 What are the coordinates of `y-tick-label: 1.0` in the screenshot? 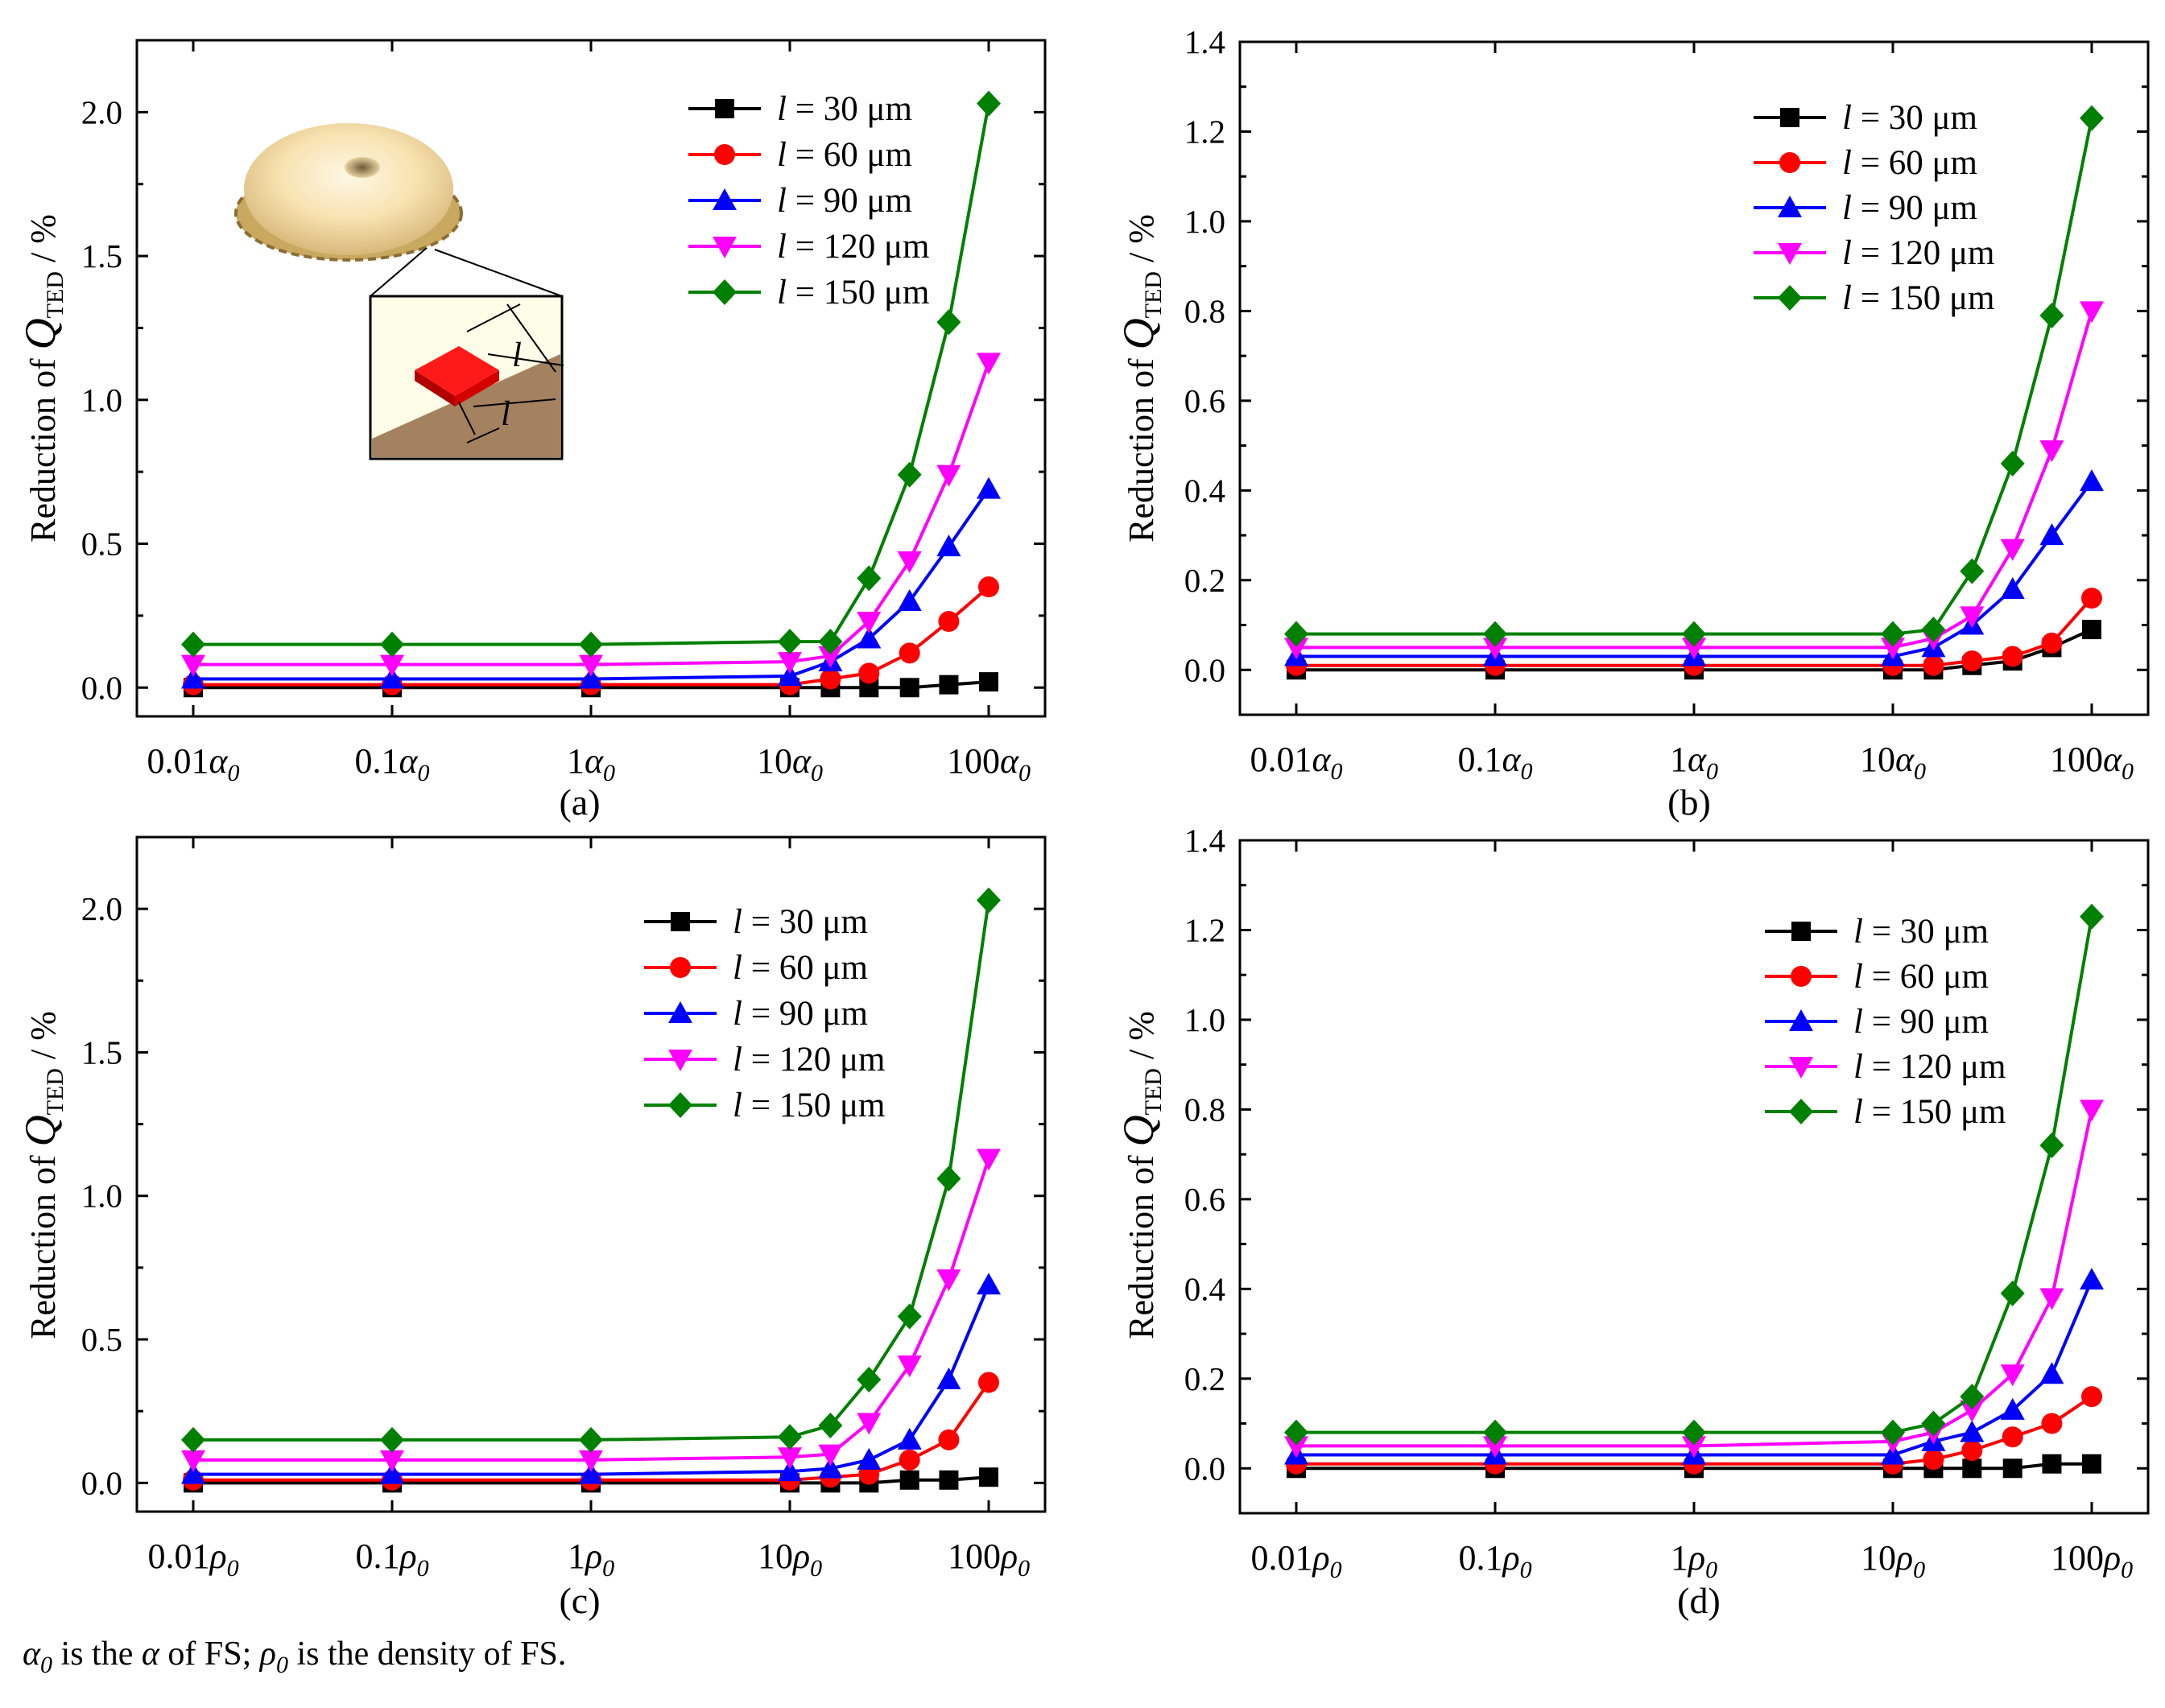 It's located at (1204, 1019).